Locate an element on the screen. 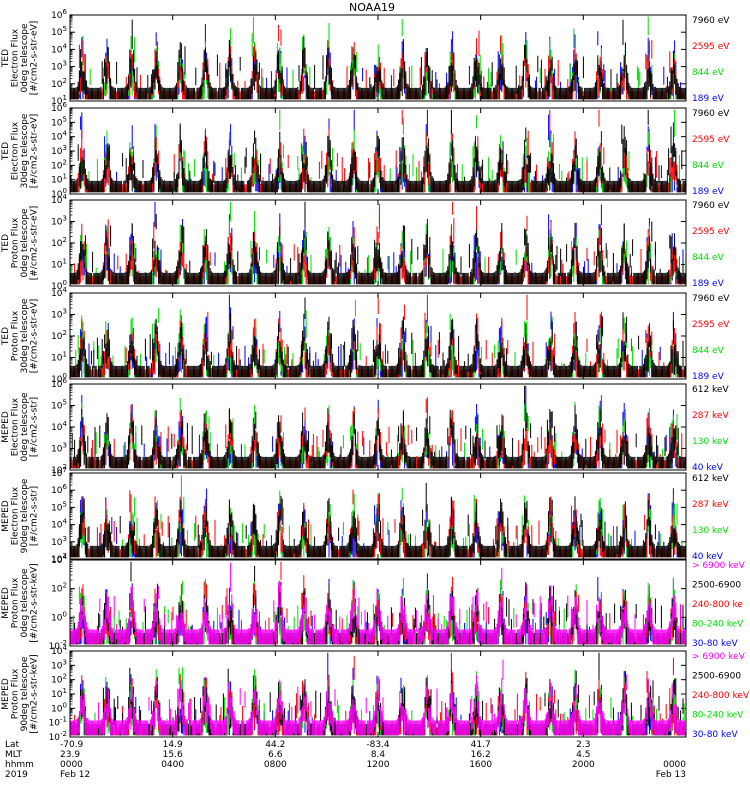  chart-title: NOAA19 is located at coordinates (372, 7).